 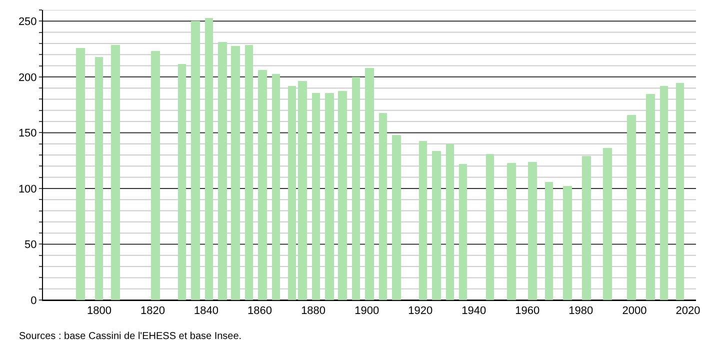 What do you see at coordinates (688, 311) in the screenshot?
I see `x-tick-label: 2020` at bounding box center [688, 311].